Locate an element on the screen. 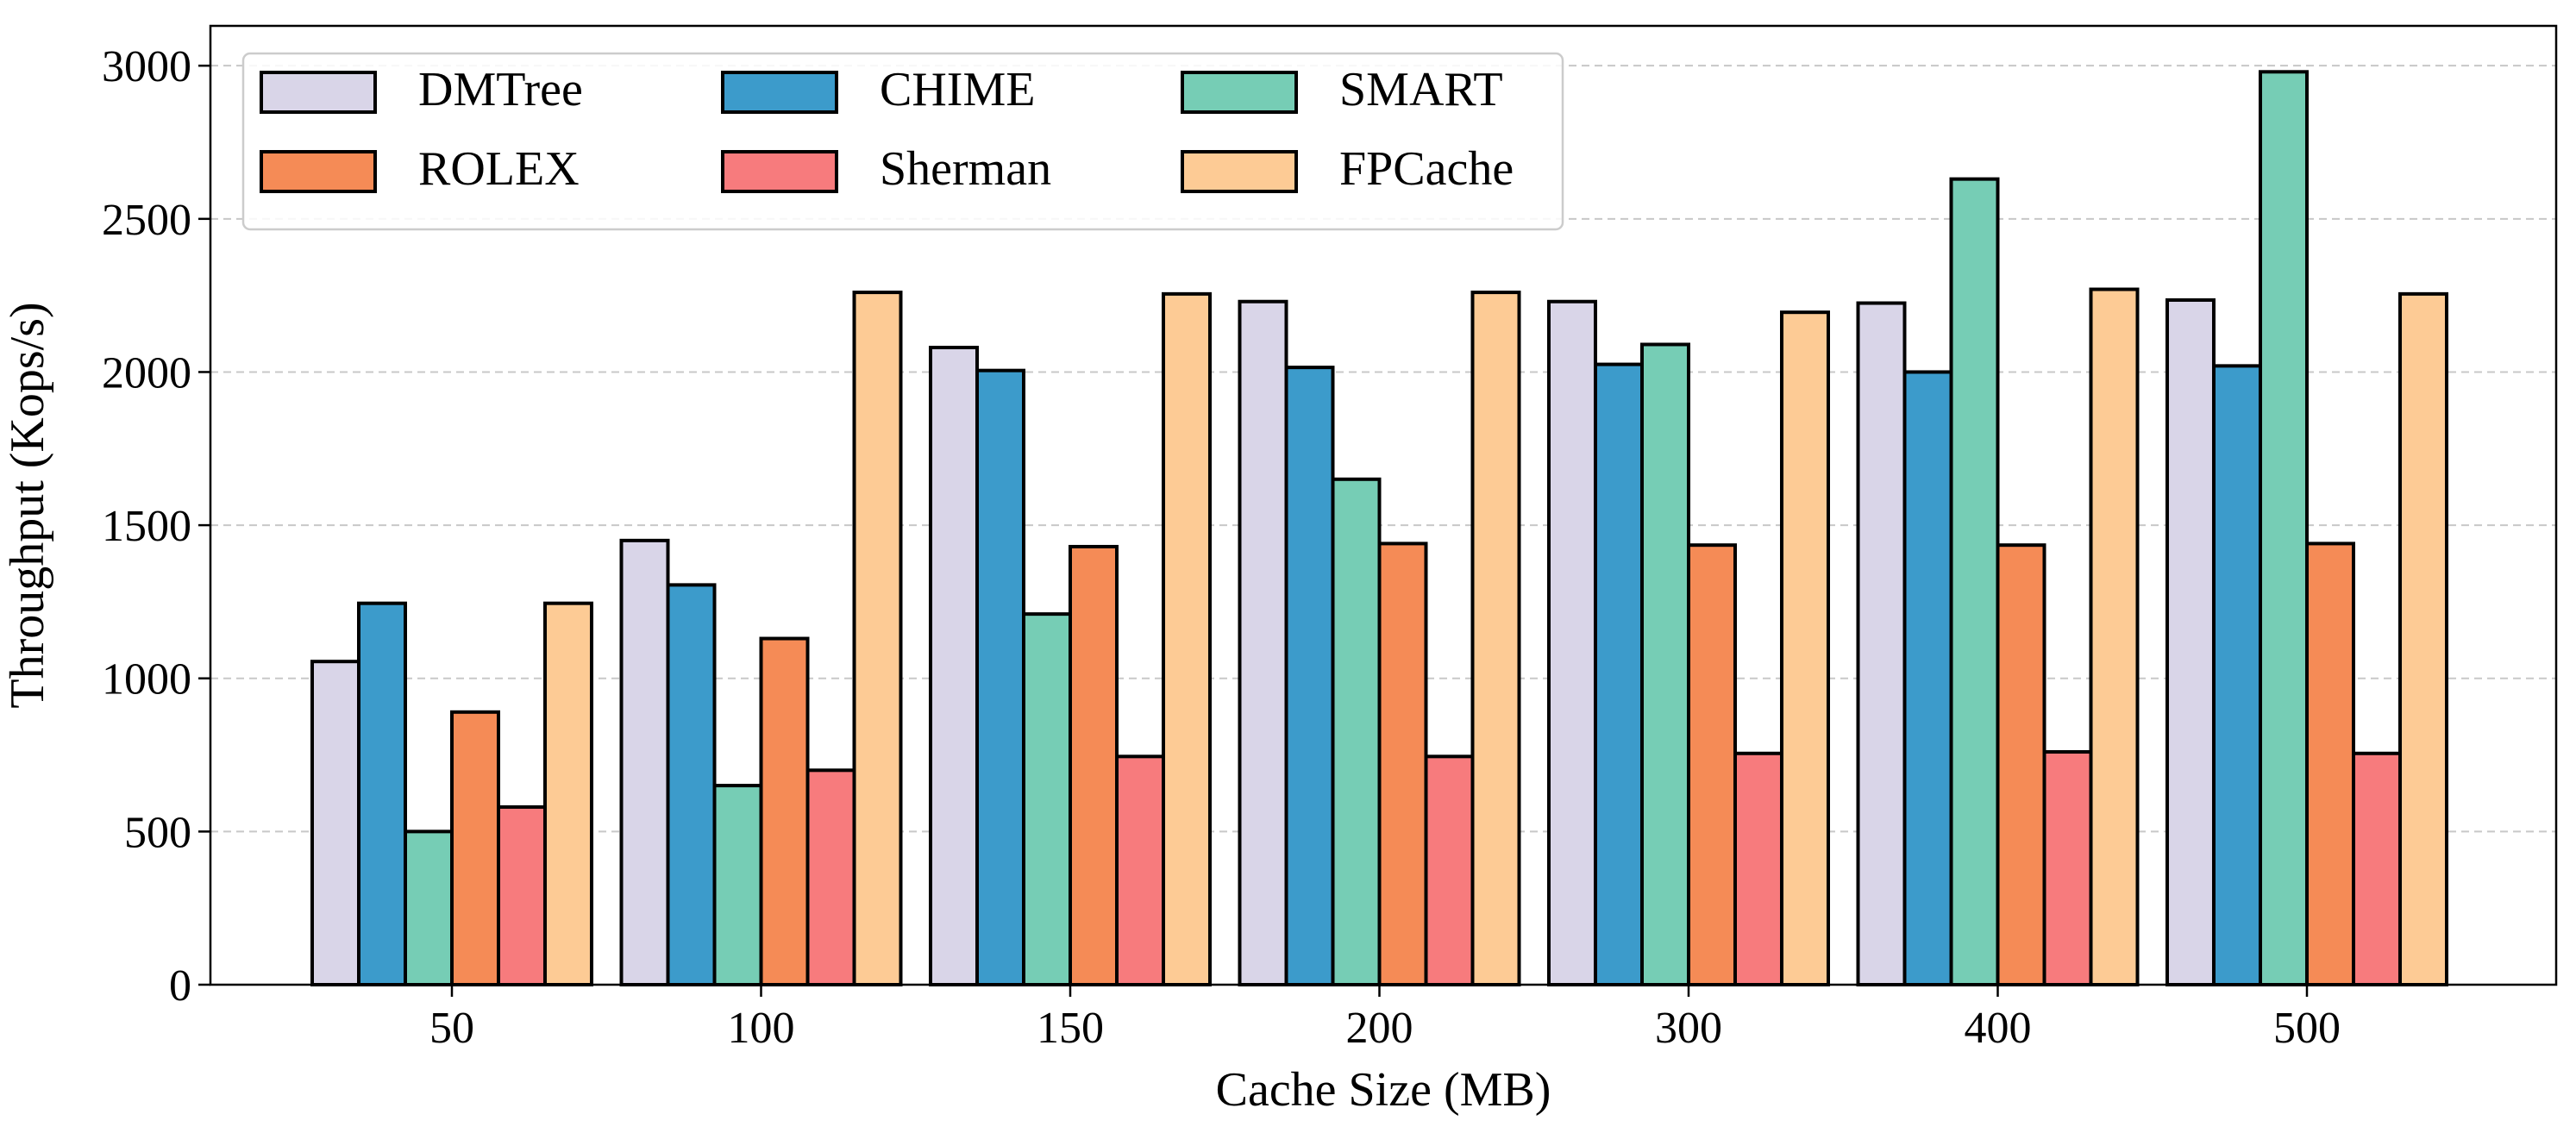 This screenshot has width=2576, height=1133. x-axis: 50 100 150 200 300 400 500 is located at coordinates (1385, 1019).